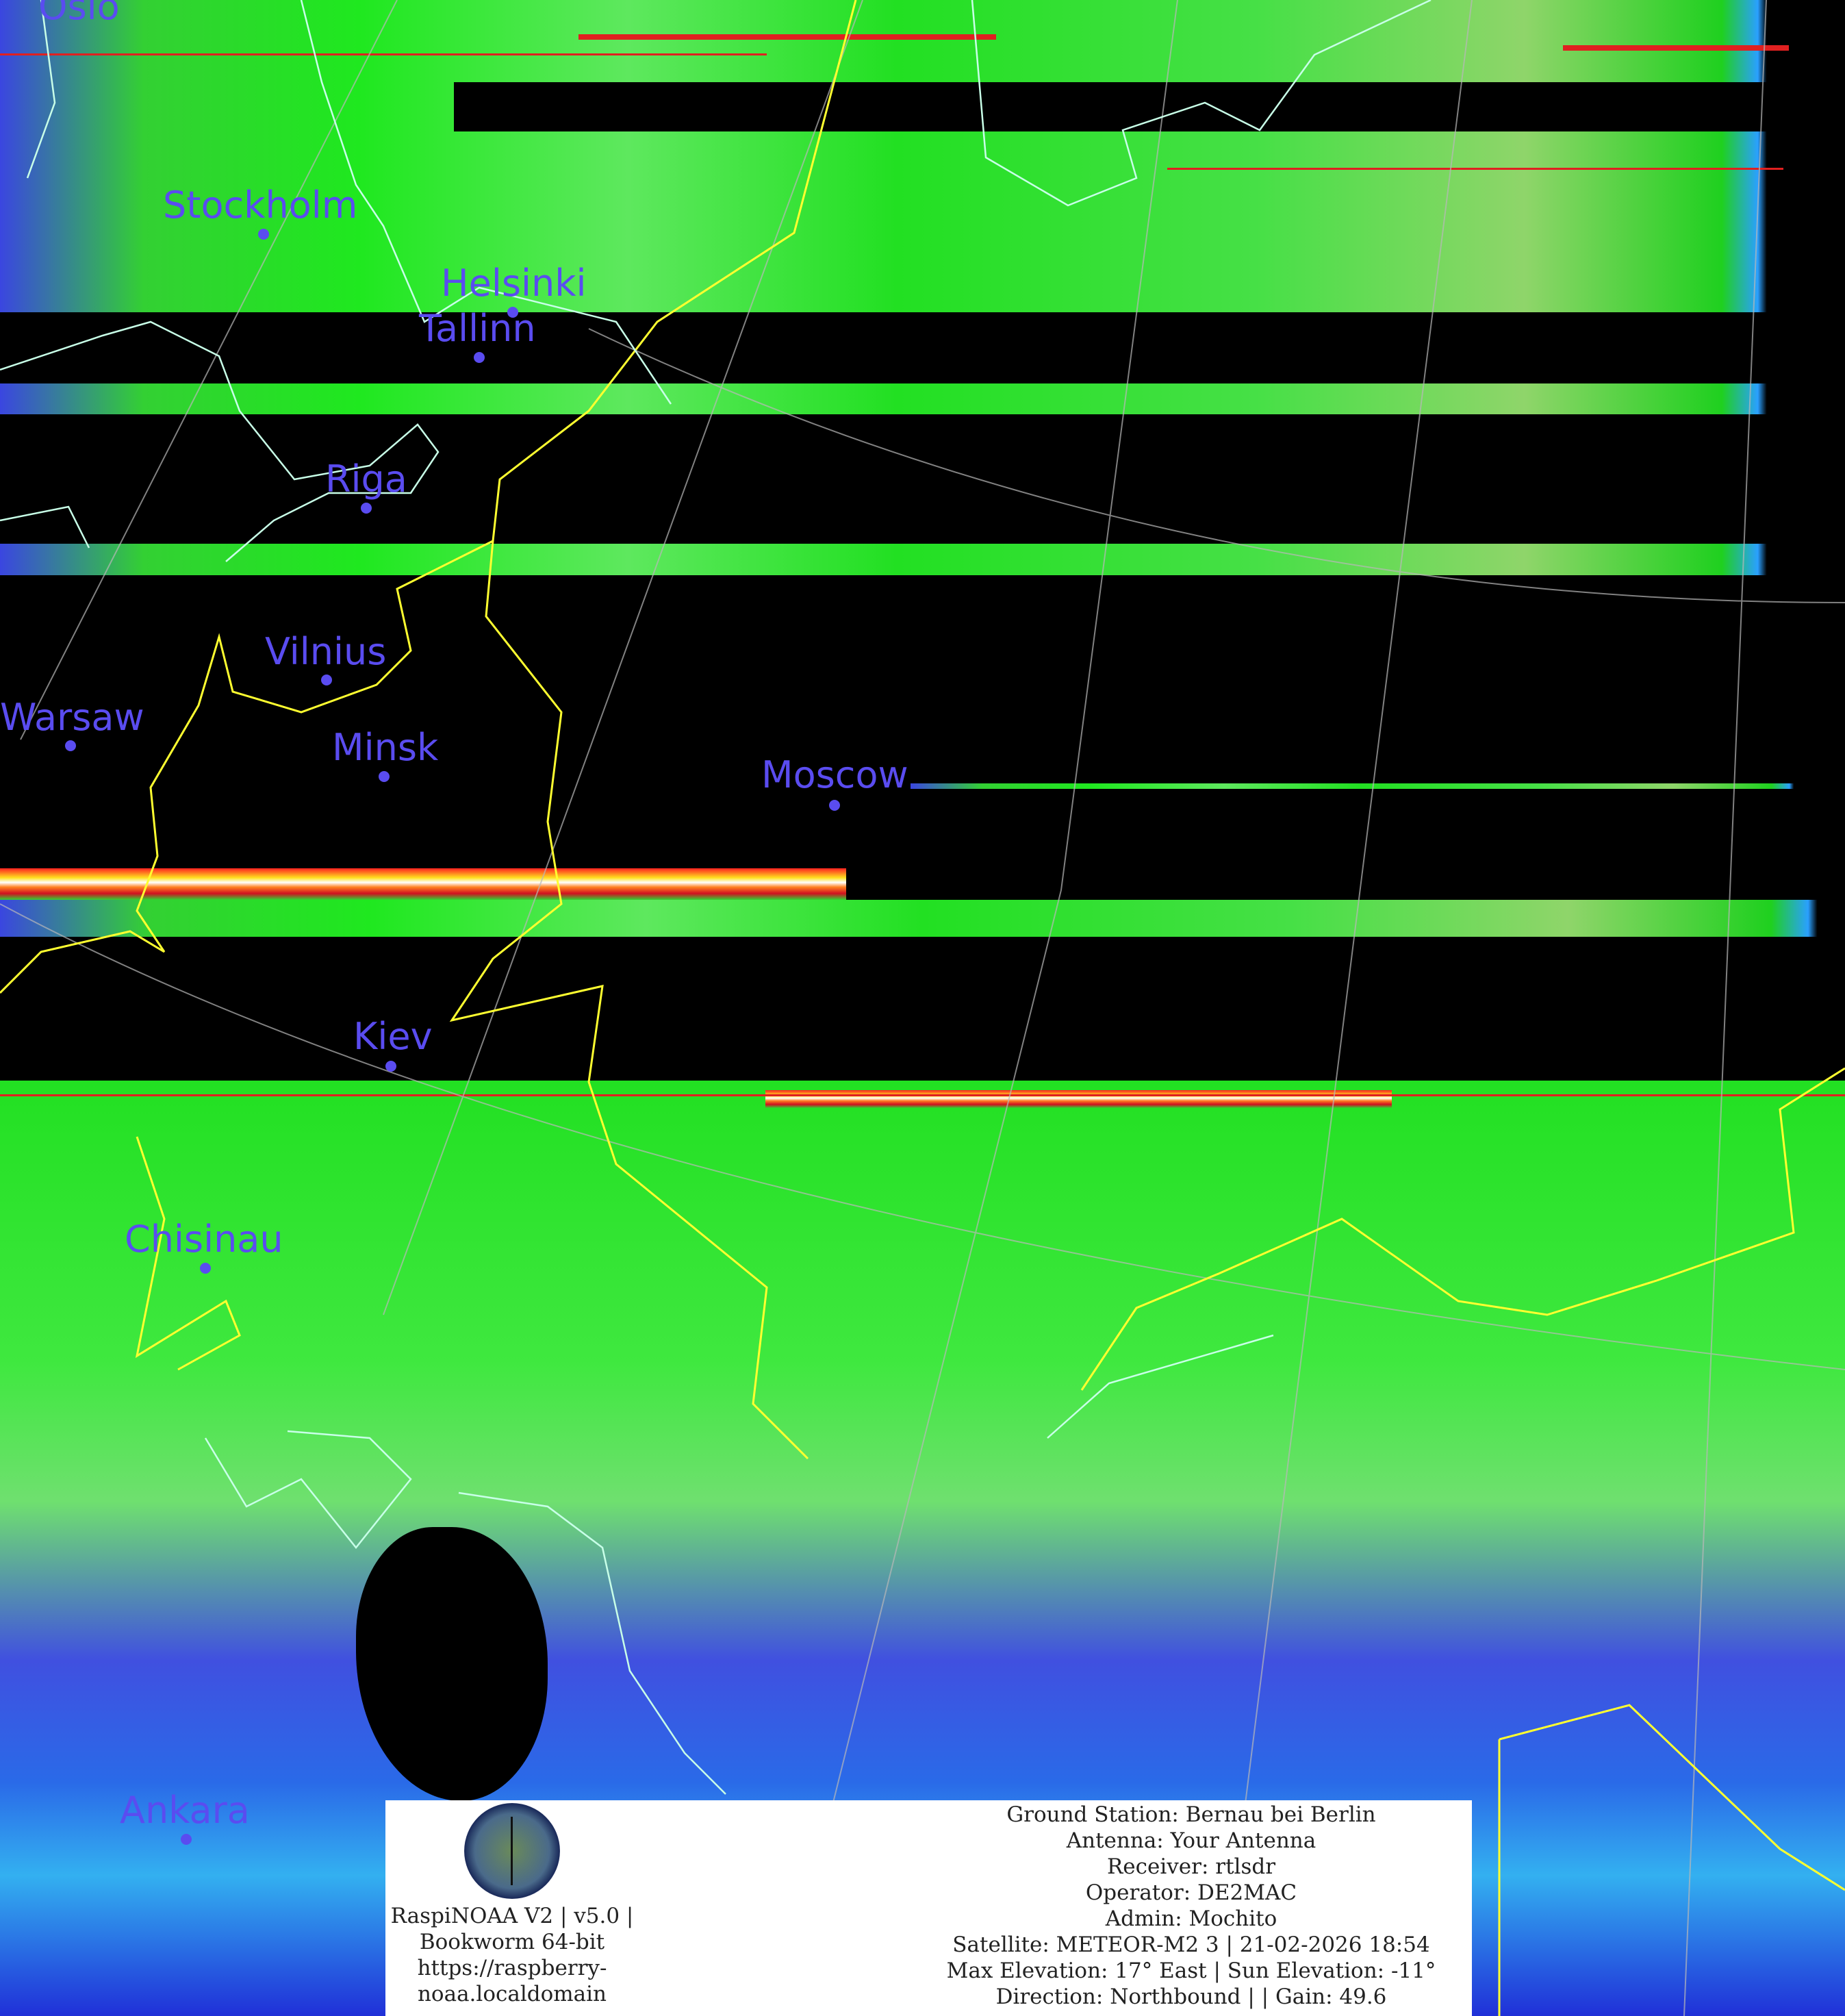  I want to click on city-dot-vilnius, so click(327, 680).